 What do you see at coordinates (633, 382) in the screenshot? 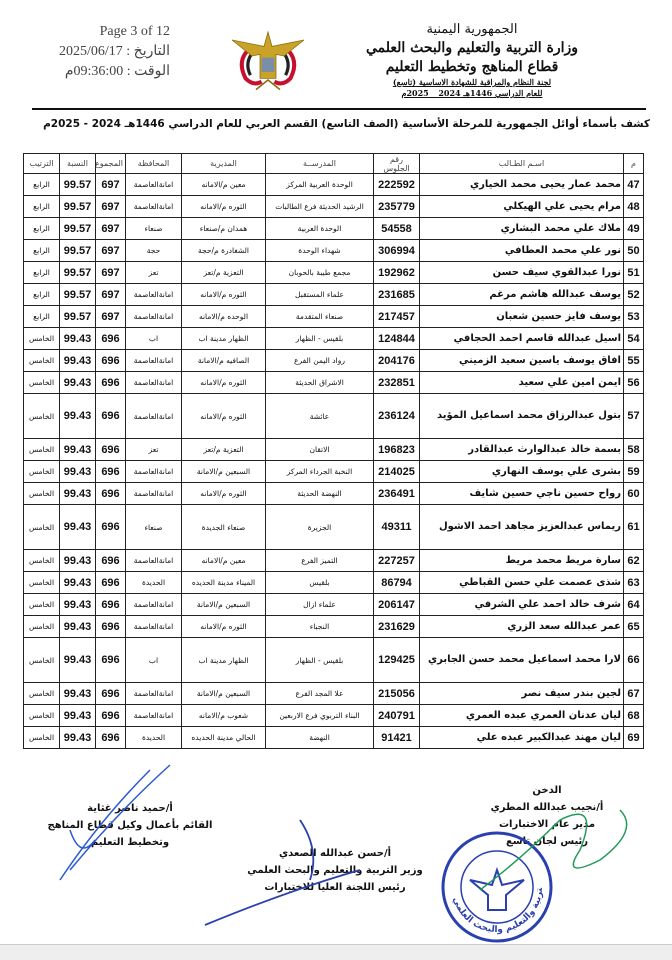
I see `col-index: 56` at bounding box center [633, 382].